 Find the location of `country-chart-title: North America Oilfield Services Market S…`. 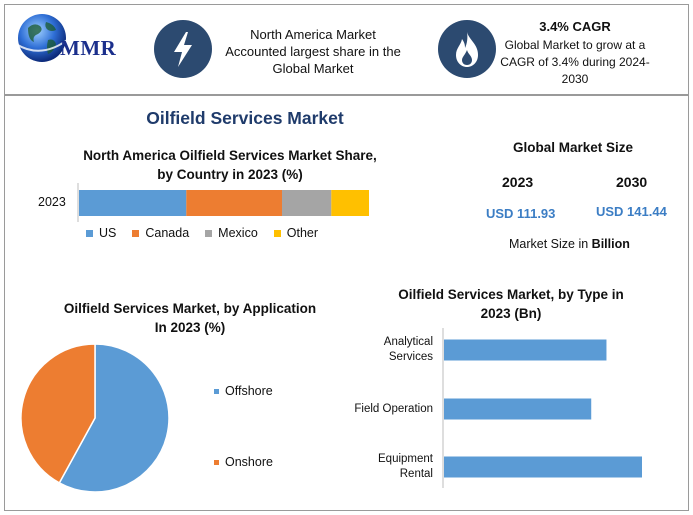

country-chart-title: North America Oilfield Services Market S… is located at coordinates (230, 165).